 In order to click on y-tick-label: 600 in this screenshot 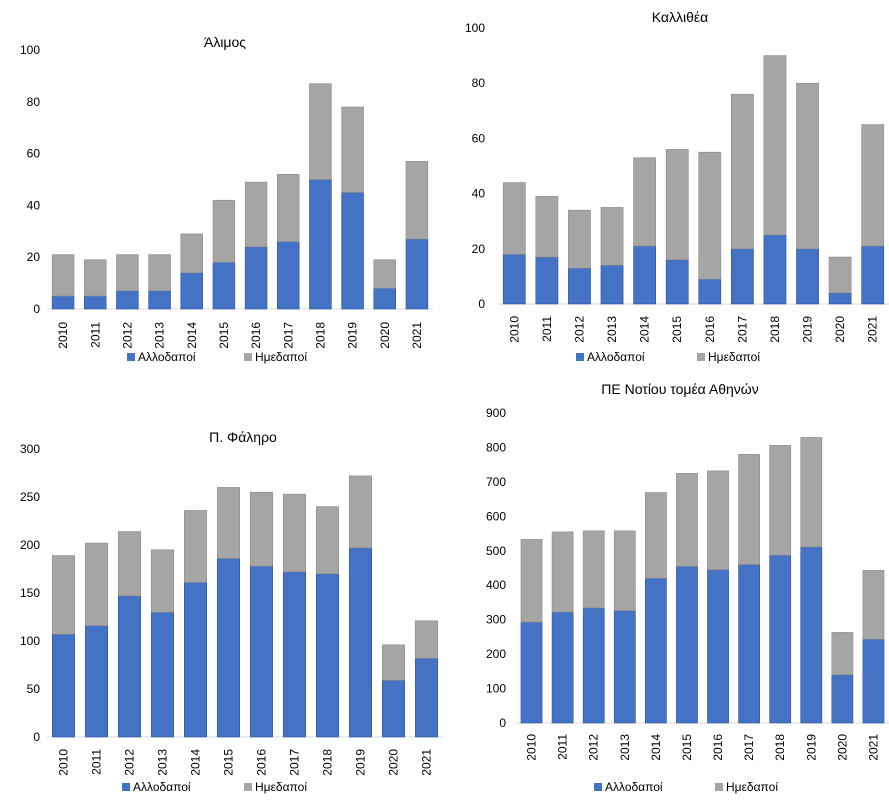, I will do `click(496, 516)`.